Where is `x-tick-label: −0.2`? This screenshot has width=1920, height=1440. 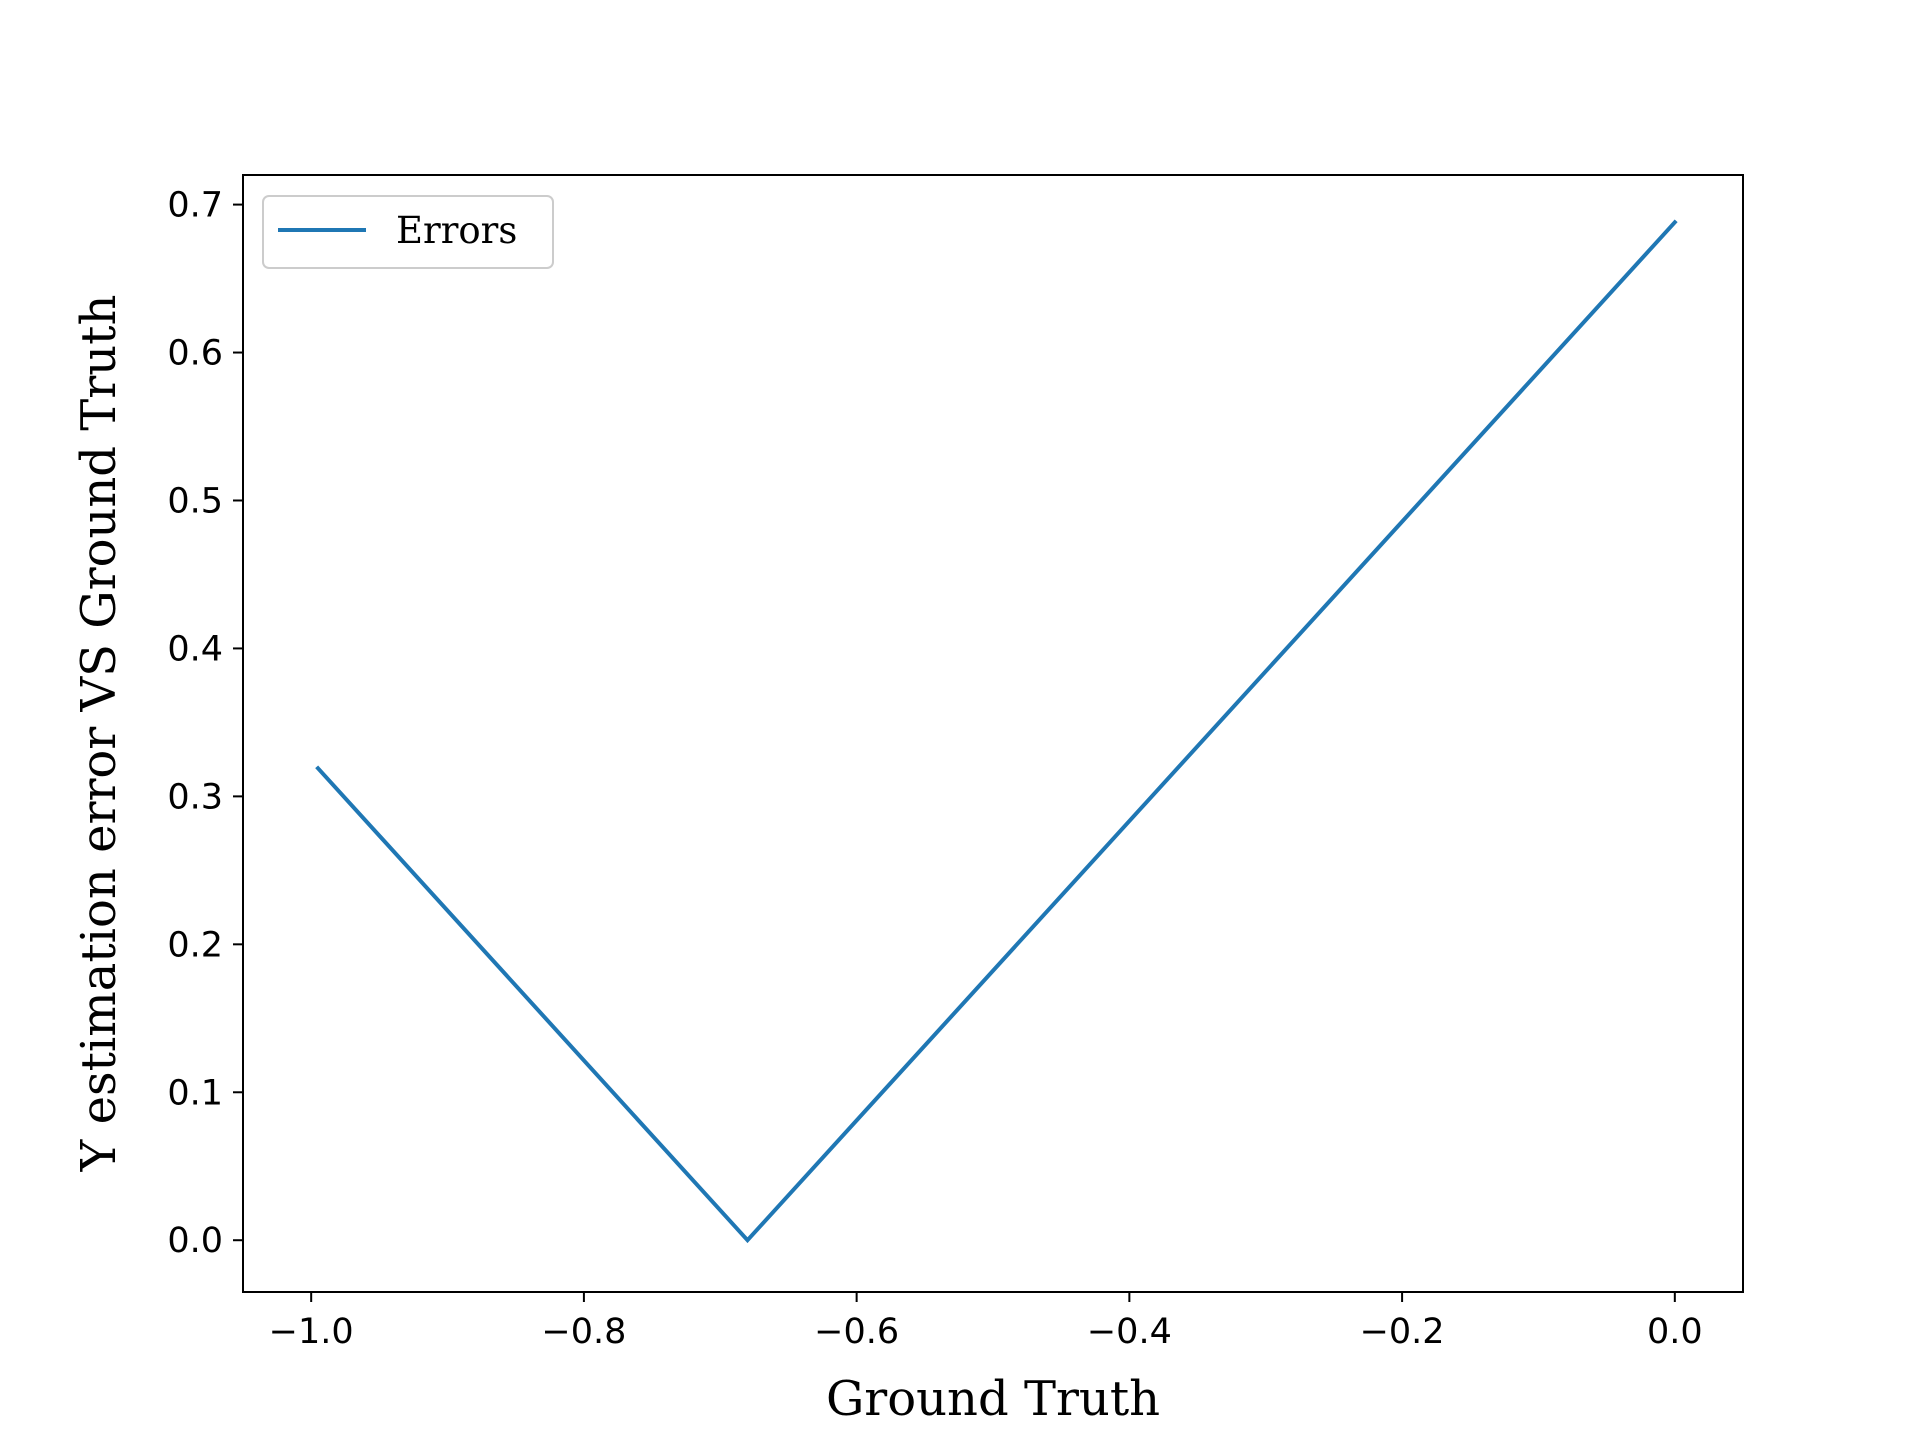 x-tick-label: −0.2 is located at coordinates (1402, 1332).